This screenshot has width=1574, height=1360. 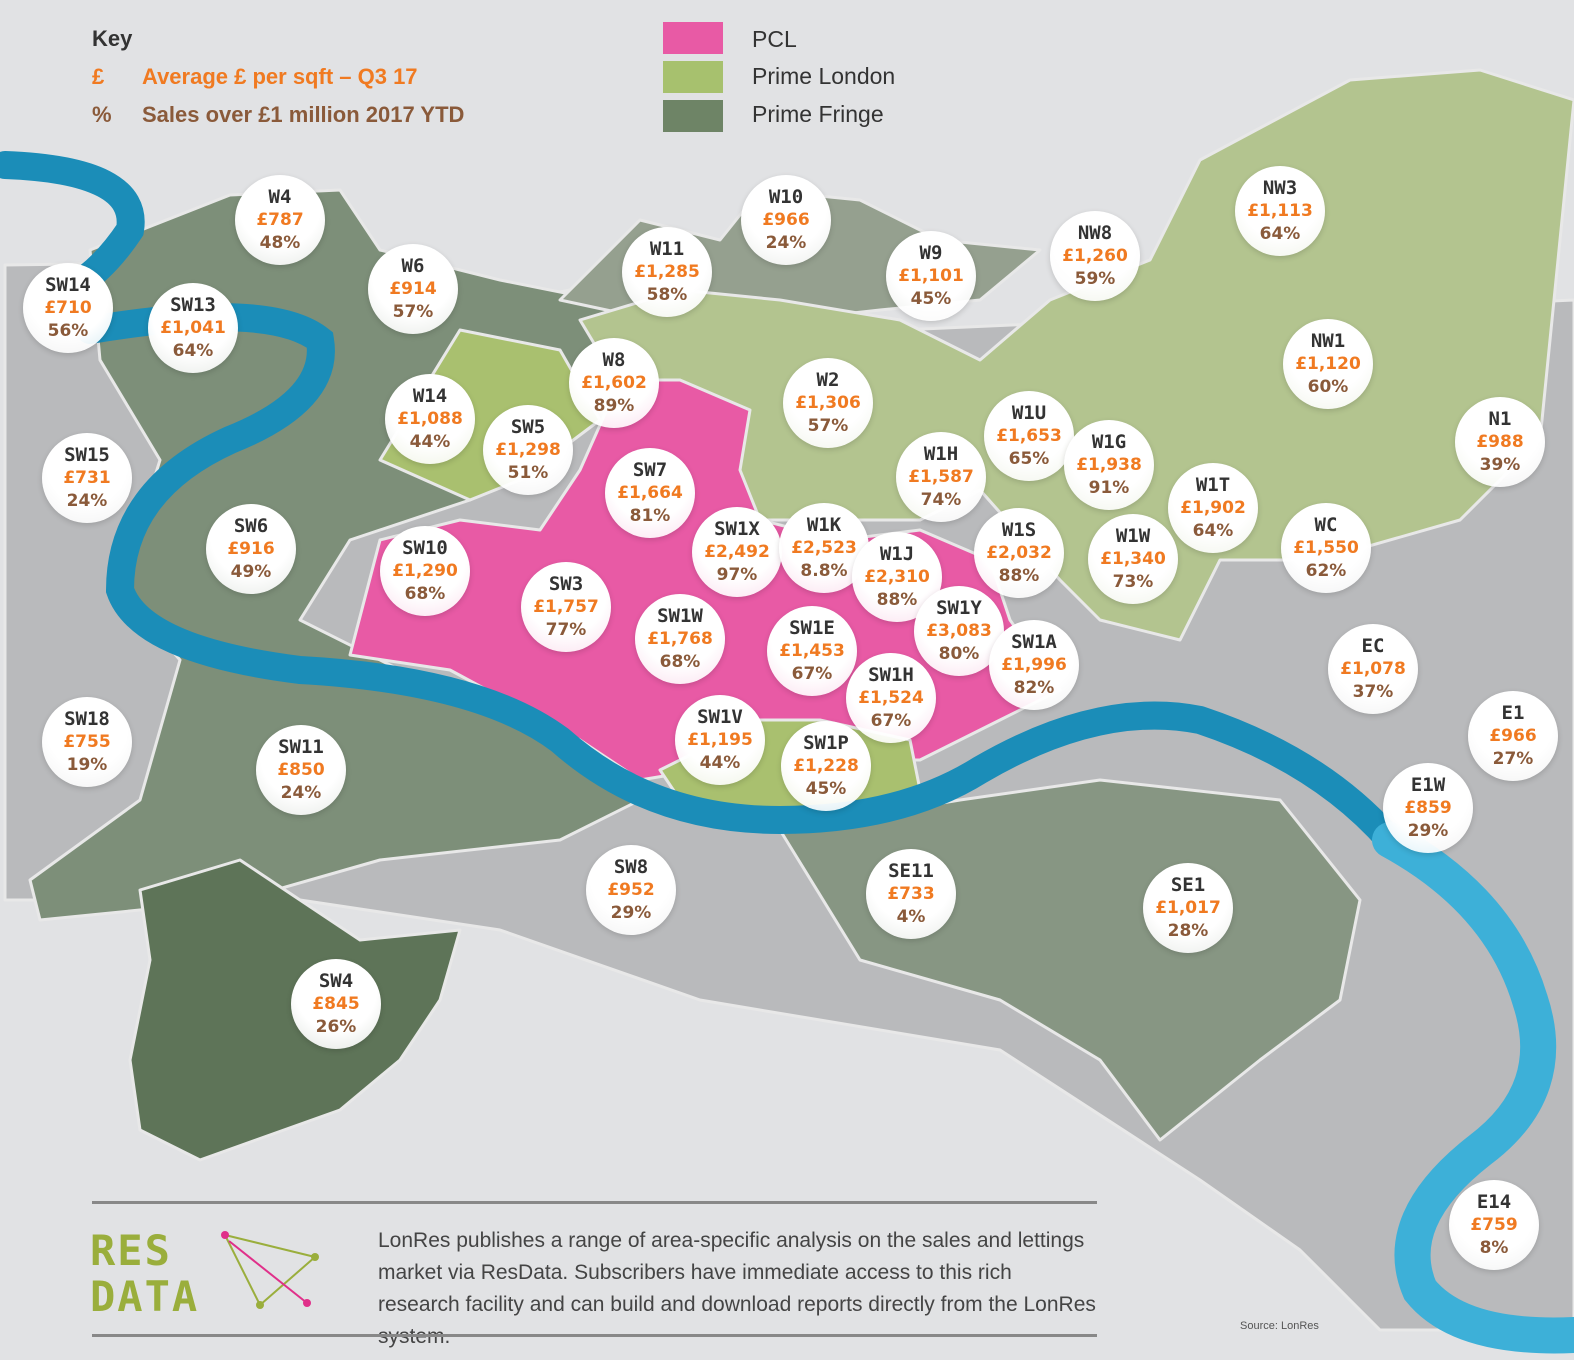 What do you see at coordinates (1513, 758) in the screenshot?
I see `sales-share-value: 27%` at bounding box center [1513, 758].